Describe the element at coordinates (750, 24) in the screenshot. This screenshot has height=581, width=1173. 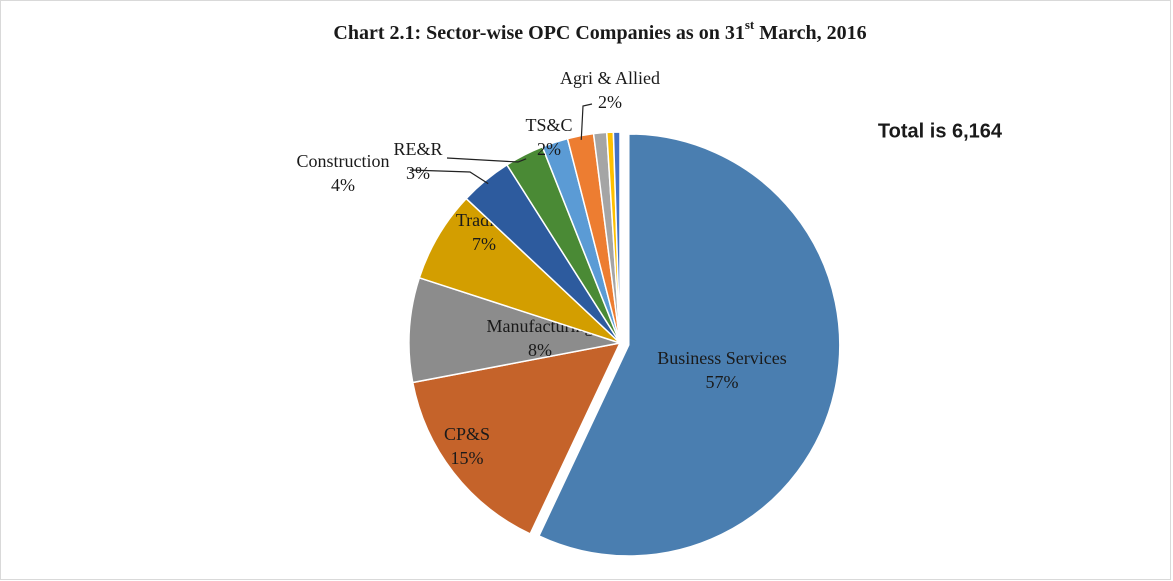
I see `title-superscript: st` at that location.